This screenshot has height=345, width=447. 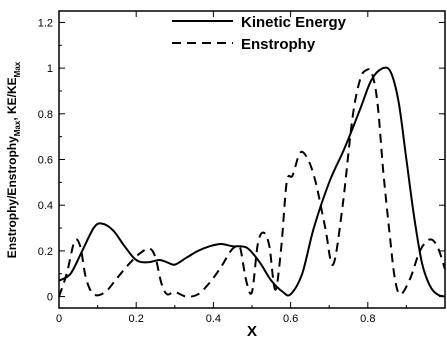 I want to click on y-axis-label-main: Enstrophy/Enstrophy, so click(x=12, y=197).